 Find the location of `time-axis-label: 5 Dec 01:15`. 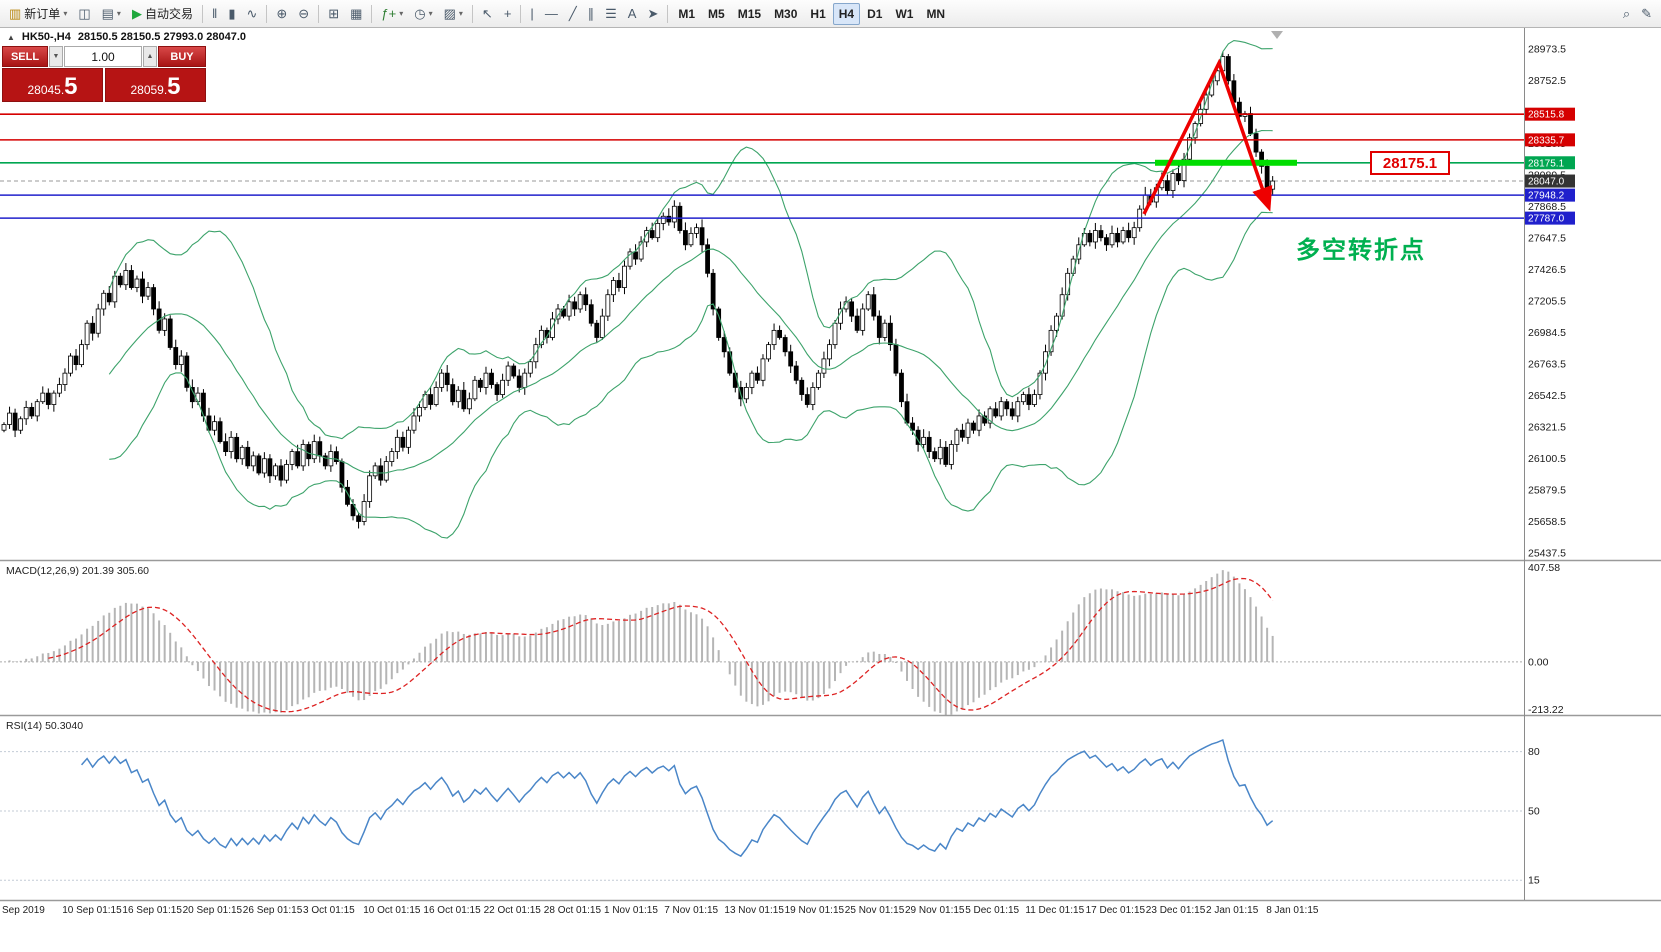

time-axis-label: 5 Dec 01:15 is located at coordinates (992, 910).